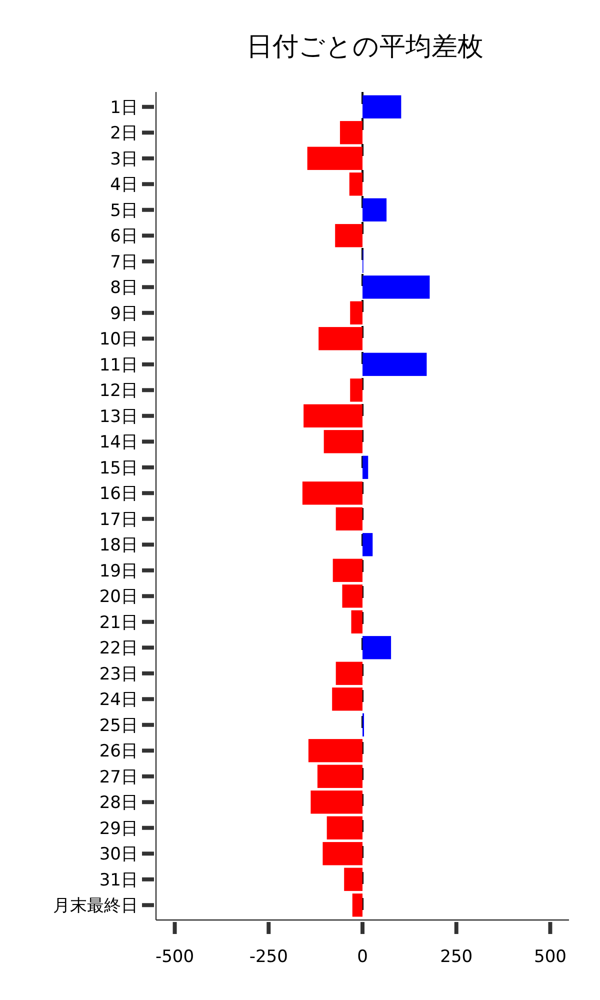  What do you see at coordinates (118, 777) in the screenshot?
I see `y-tick-label: 27日` at bounding box center [118, 777].